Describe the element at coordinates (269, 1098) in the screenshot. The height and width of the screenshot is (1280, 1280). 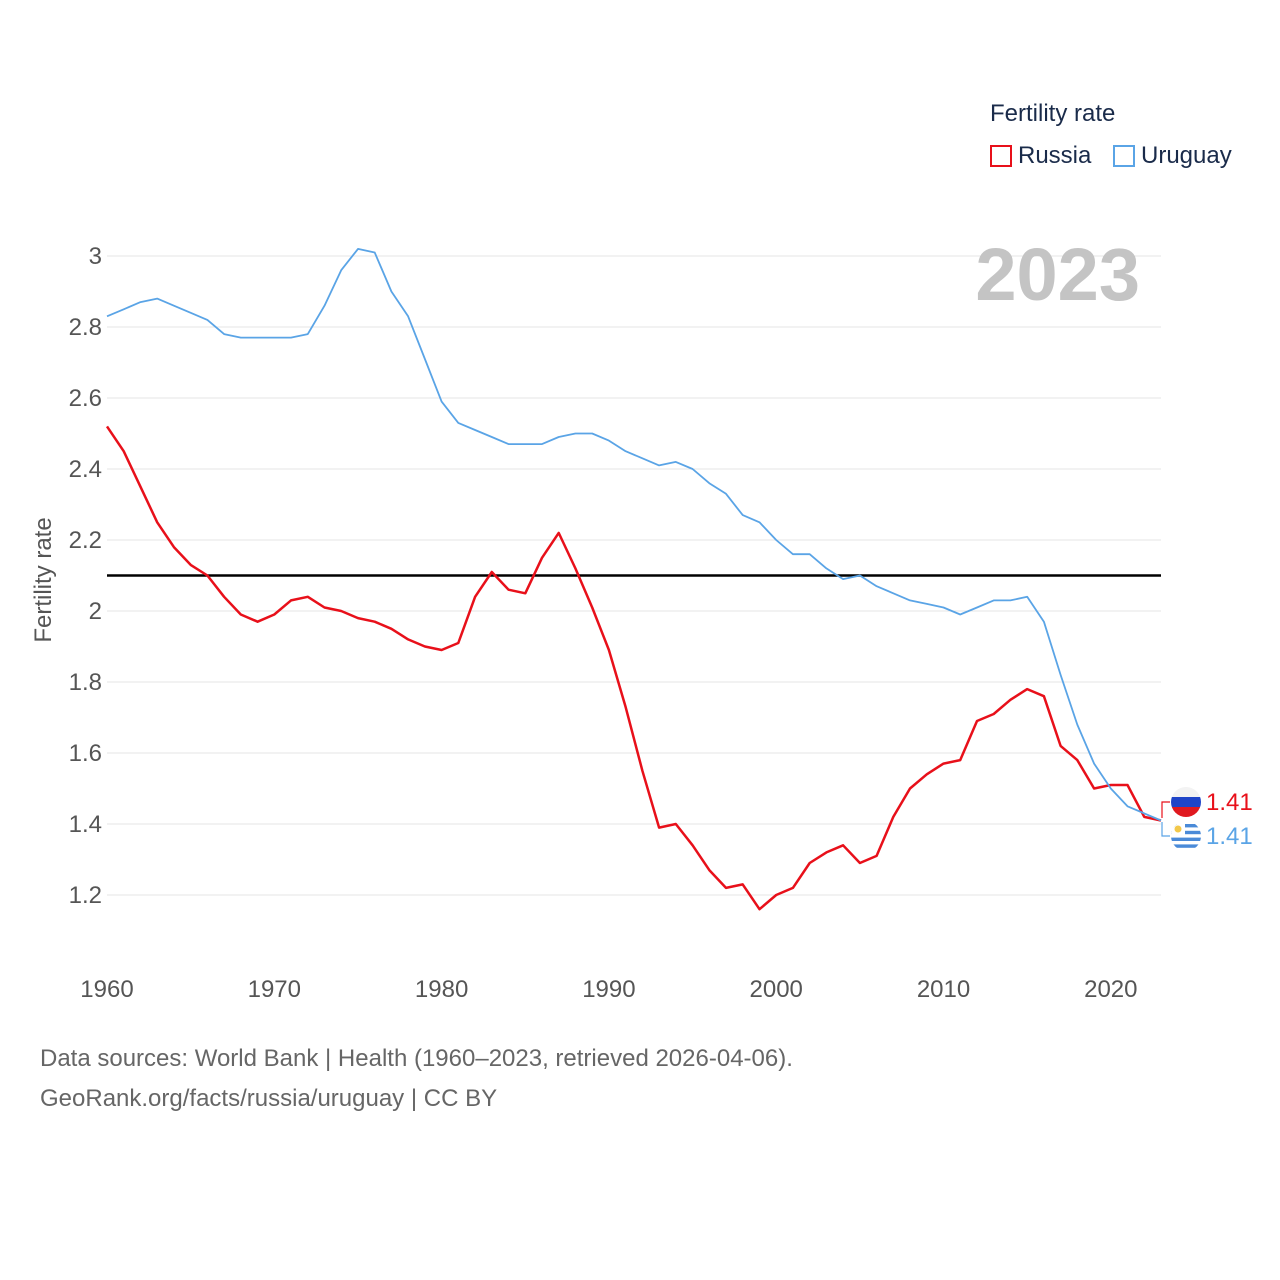
I see `attribution-link: GeoRank.org/facts/russia/uruguay | CC BY` at that location.